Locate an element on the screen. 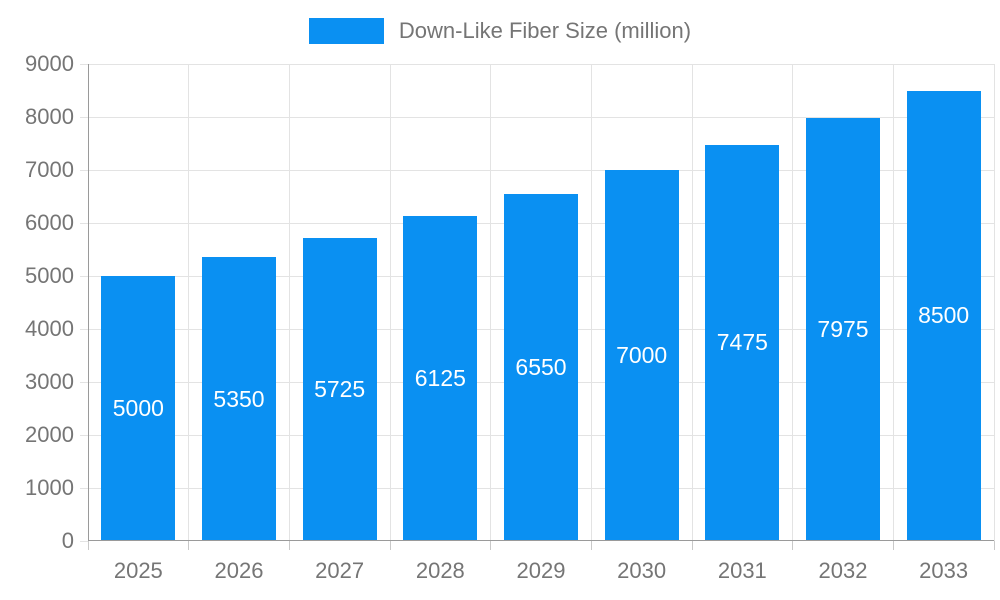 This screenshot has width=1000, height=600. bar-value-label: 7475 is located at coordinates (742, 342).